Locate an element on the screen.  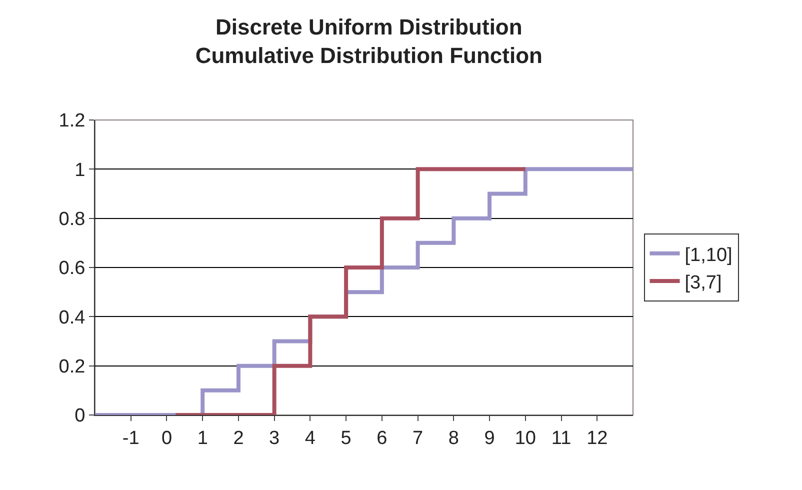
x-tick-label: 1 is located at coordinates (202, 438).